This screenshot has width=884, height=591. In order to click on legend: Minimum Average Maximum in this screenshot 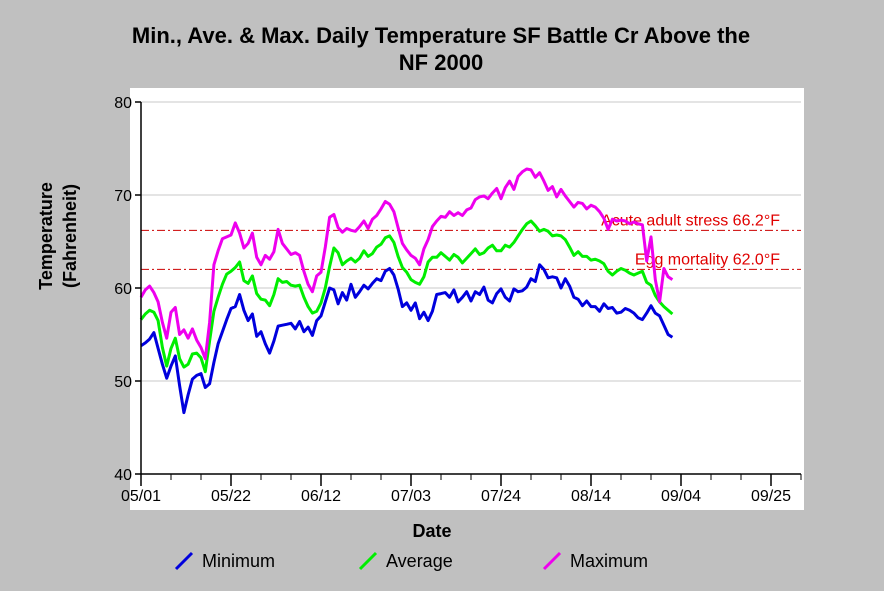, I will do `click(411, 561)`.